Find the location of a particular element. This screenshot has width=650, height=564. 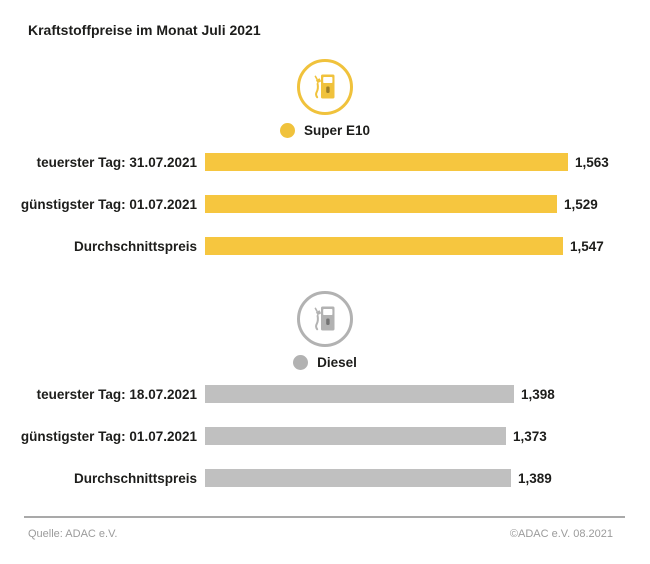

fuel-pump-badge-diesel is located at coordinates (325, 319).